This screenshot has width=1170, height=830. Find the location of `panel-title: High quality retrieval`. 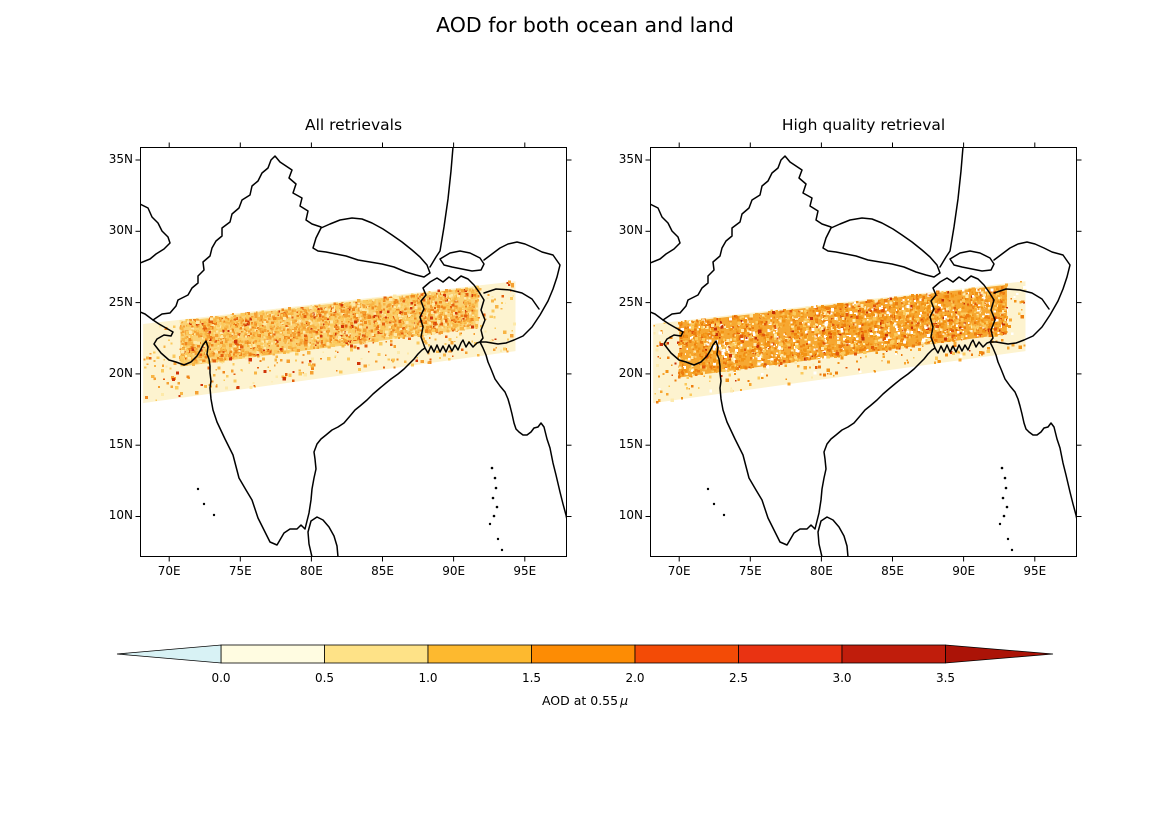

panel-title: High quality retrieval is located at coordinates (863, 125).